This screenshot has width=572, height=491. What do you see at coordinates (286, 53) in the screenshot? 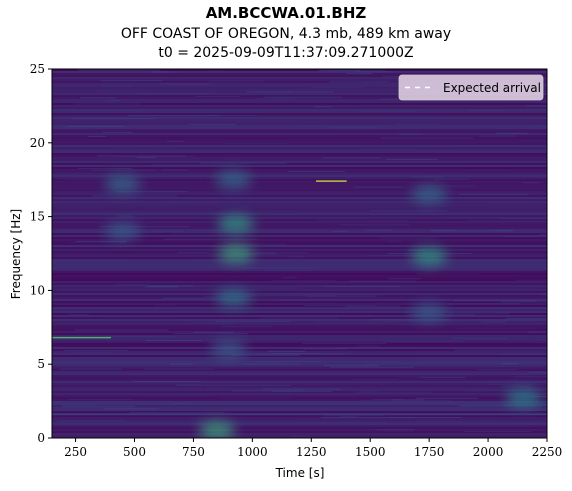
I see `chart-subtitle-origin-time: t0 = 2025-09-09T11:37:09.271000Z` at bounding box center [286, 53].